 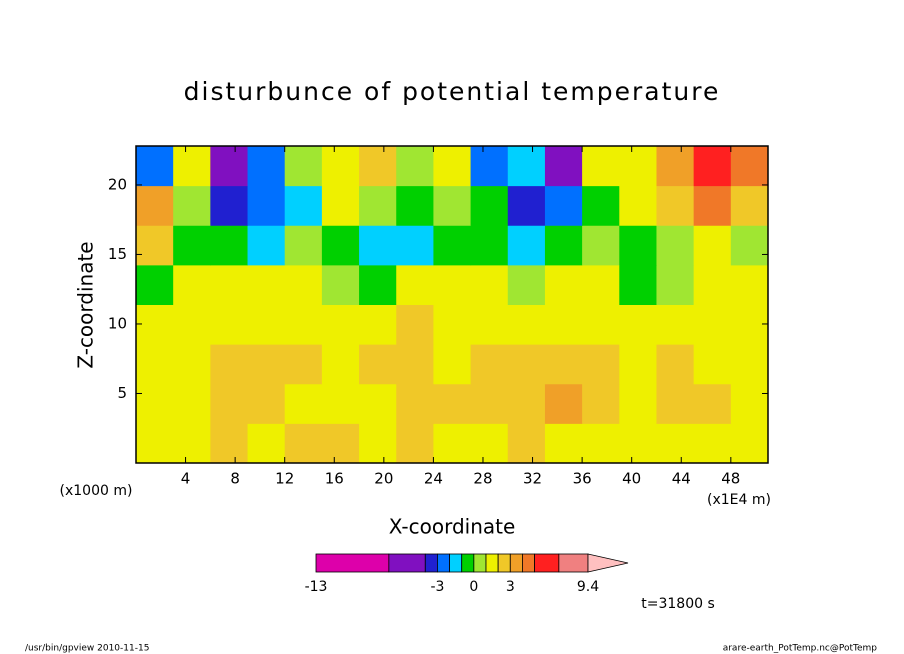 What do you see at coordinates (433, 479) in the screenshot?
I see `x-tick-label: 24` at bounding box center [433, 479].